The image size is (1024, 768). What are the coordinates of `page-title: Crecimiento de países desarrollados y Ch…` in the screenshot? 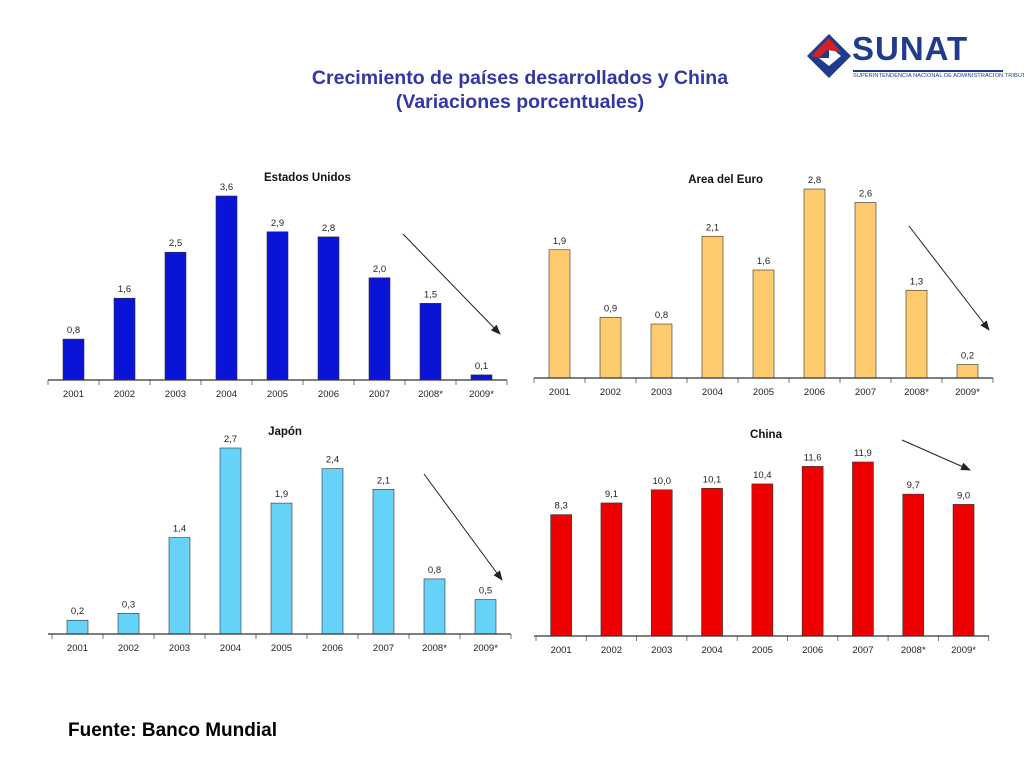 It's located at (520, 90).